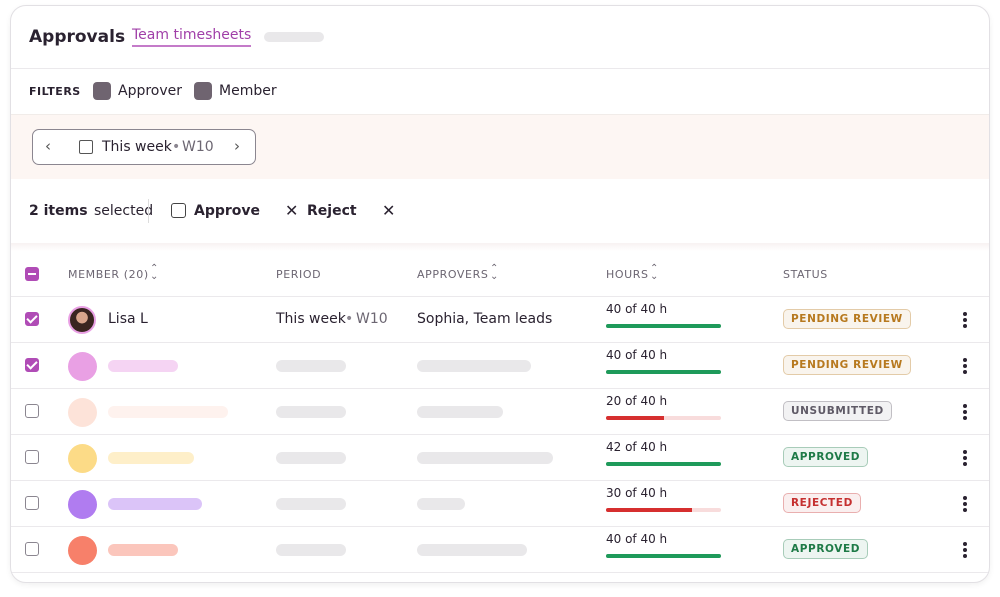  I want to click on calendar-icon, so click(86, 147).